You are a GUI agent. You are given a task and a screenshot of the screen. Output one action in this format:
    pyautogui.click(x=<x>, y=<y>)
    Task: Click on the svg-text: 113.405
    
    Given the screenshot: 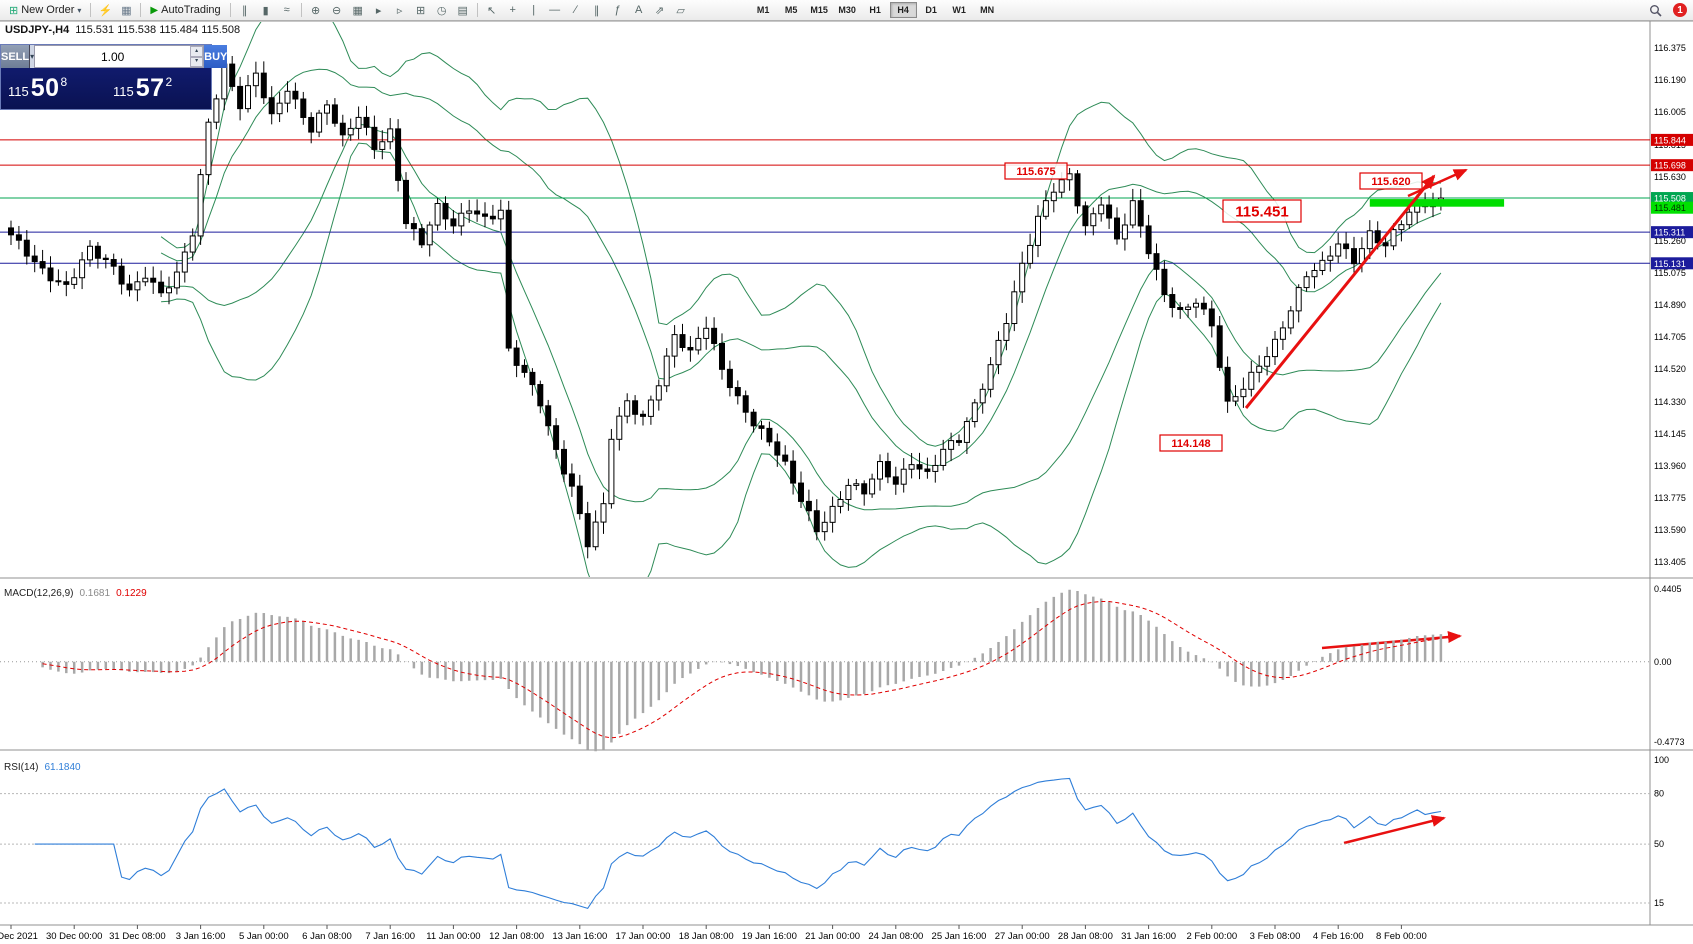 What is the action you would take?
    pyautogui.click(x=1670, y=562)
    